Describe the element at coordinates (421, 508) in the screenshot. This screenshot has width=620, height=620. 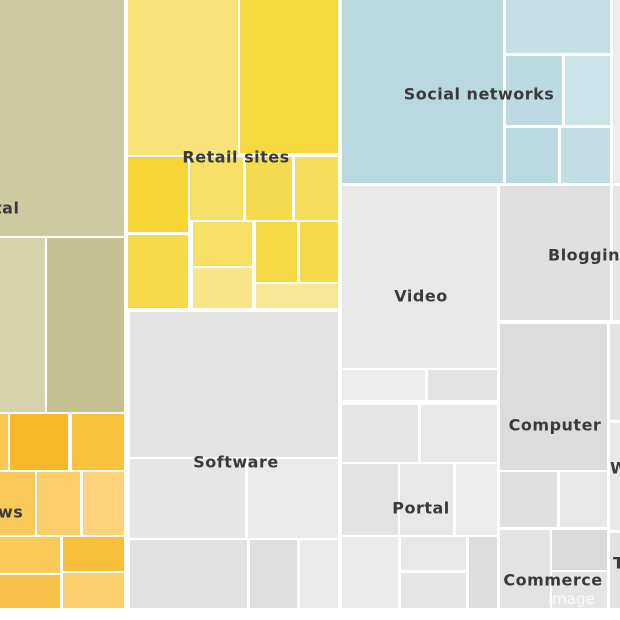
I see `group-label: Portal` at that location.